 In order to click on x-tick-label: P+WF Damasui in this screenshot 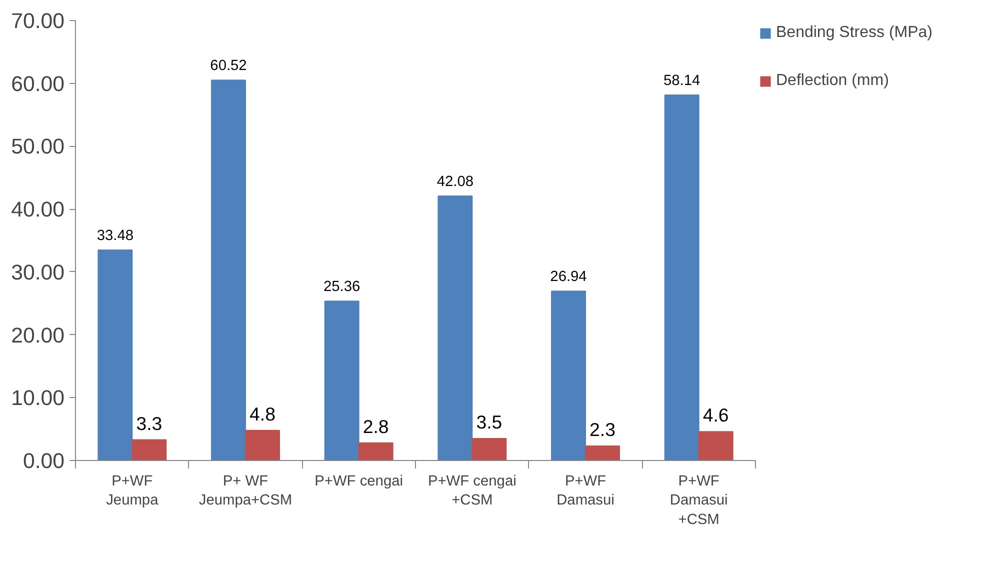, I will do `click(585, 491)`.